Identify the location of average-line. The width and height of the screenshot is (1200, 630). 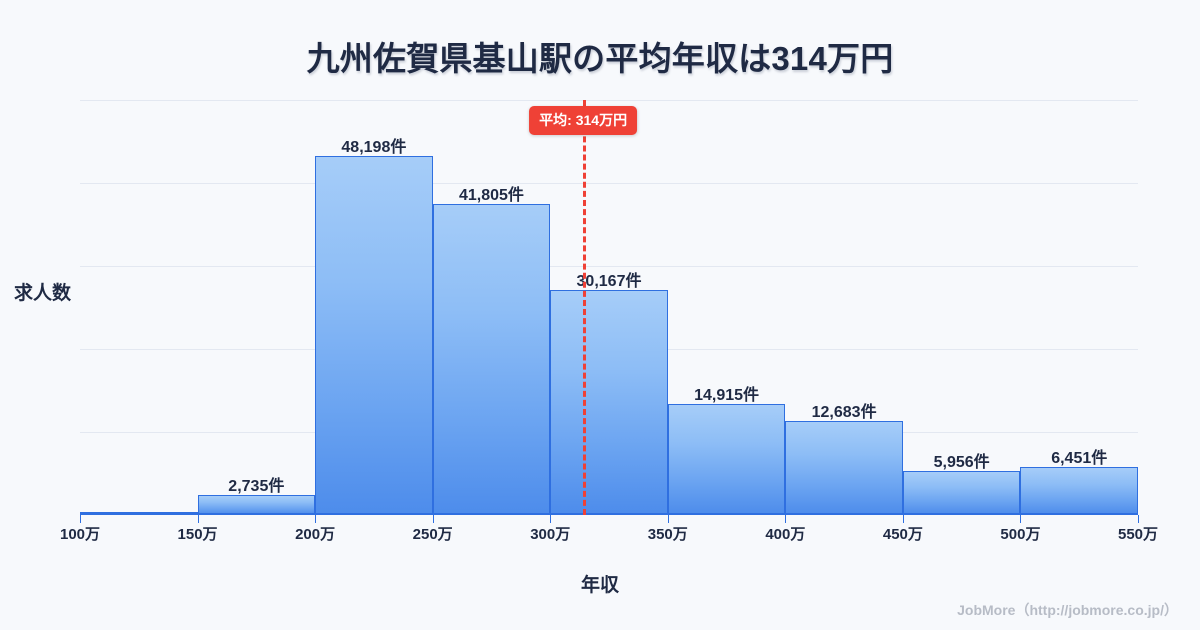
(585, 307).